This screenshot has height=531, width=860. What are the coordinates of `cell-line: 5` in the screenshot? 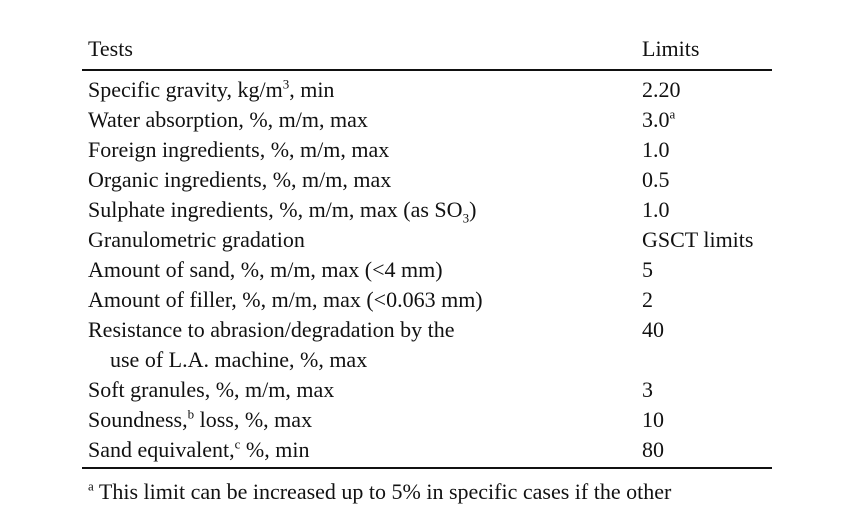 It's located at (647, 270).